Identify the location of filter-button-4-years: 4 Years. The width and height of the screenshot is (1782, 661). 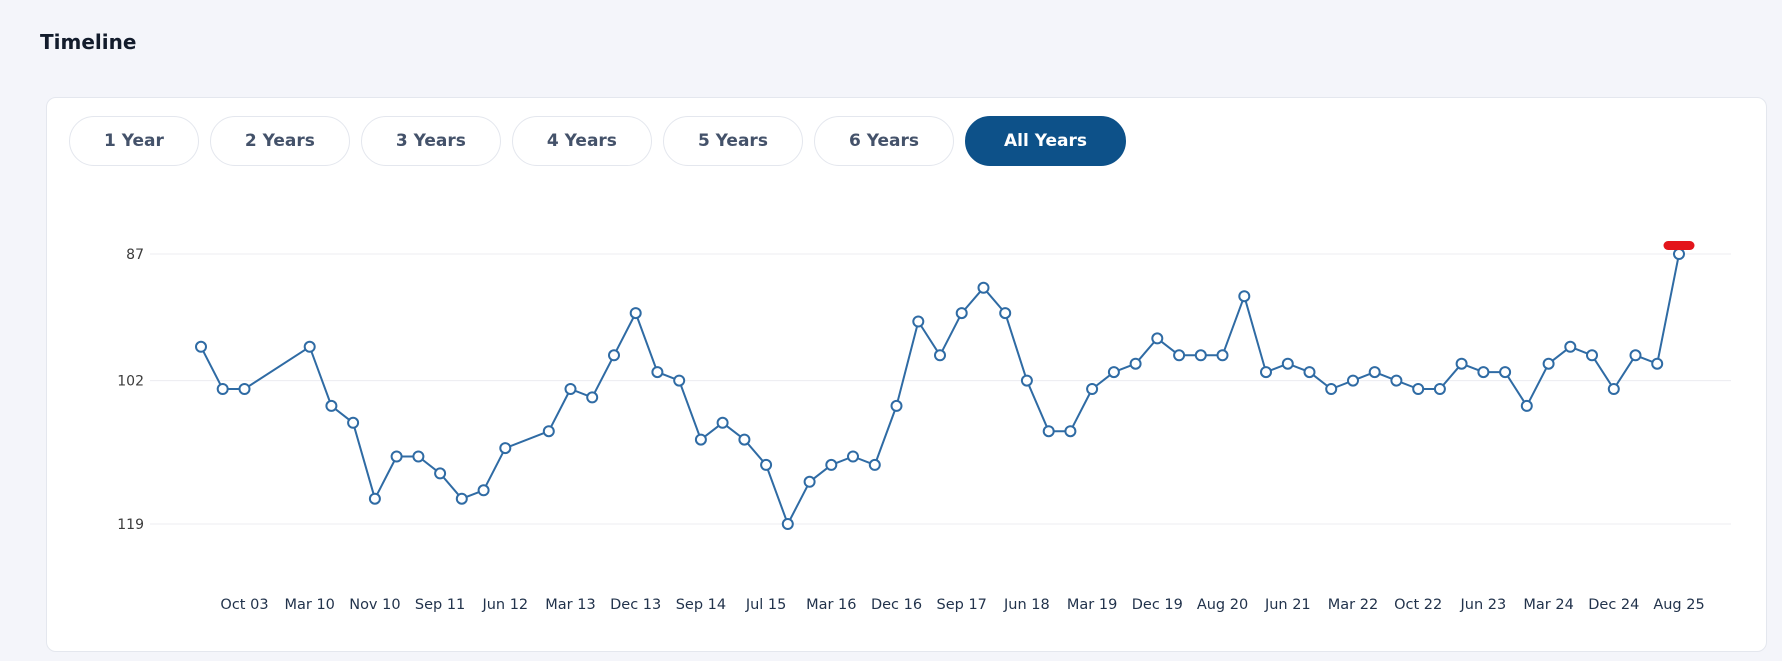
(581, 141).